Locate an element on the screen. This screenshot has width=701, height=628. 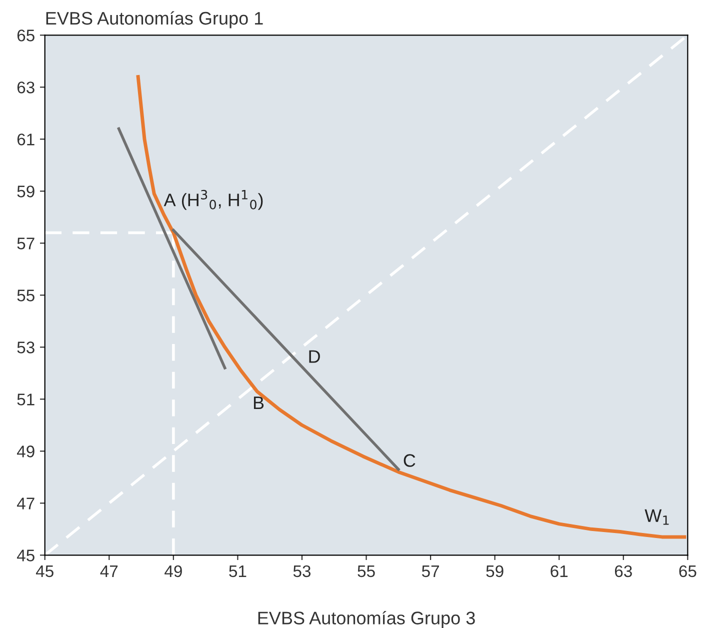
y-axis-title: EVBS Autonomías Grupo 1 is located at coordinates (154, 19).